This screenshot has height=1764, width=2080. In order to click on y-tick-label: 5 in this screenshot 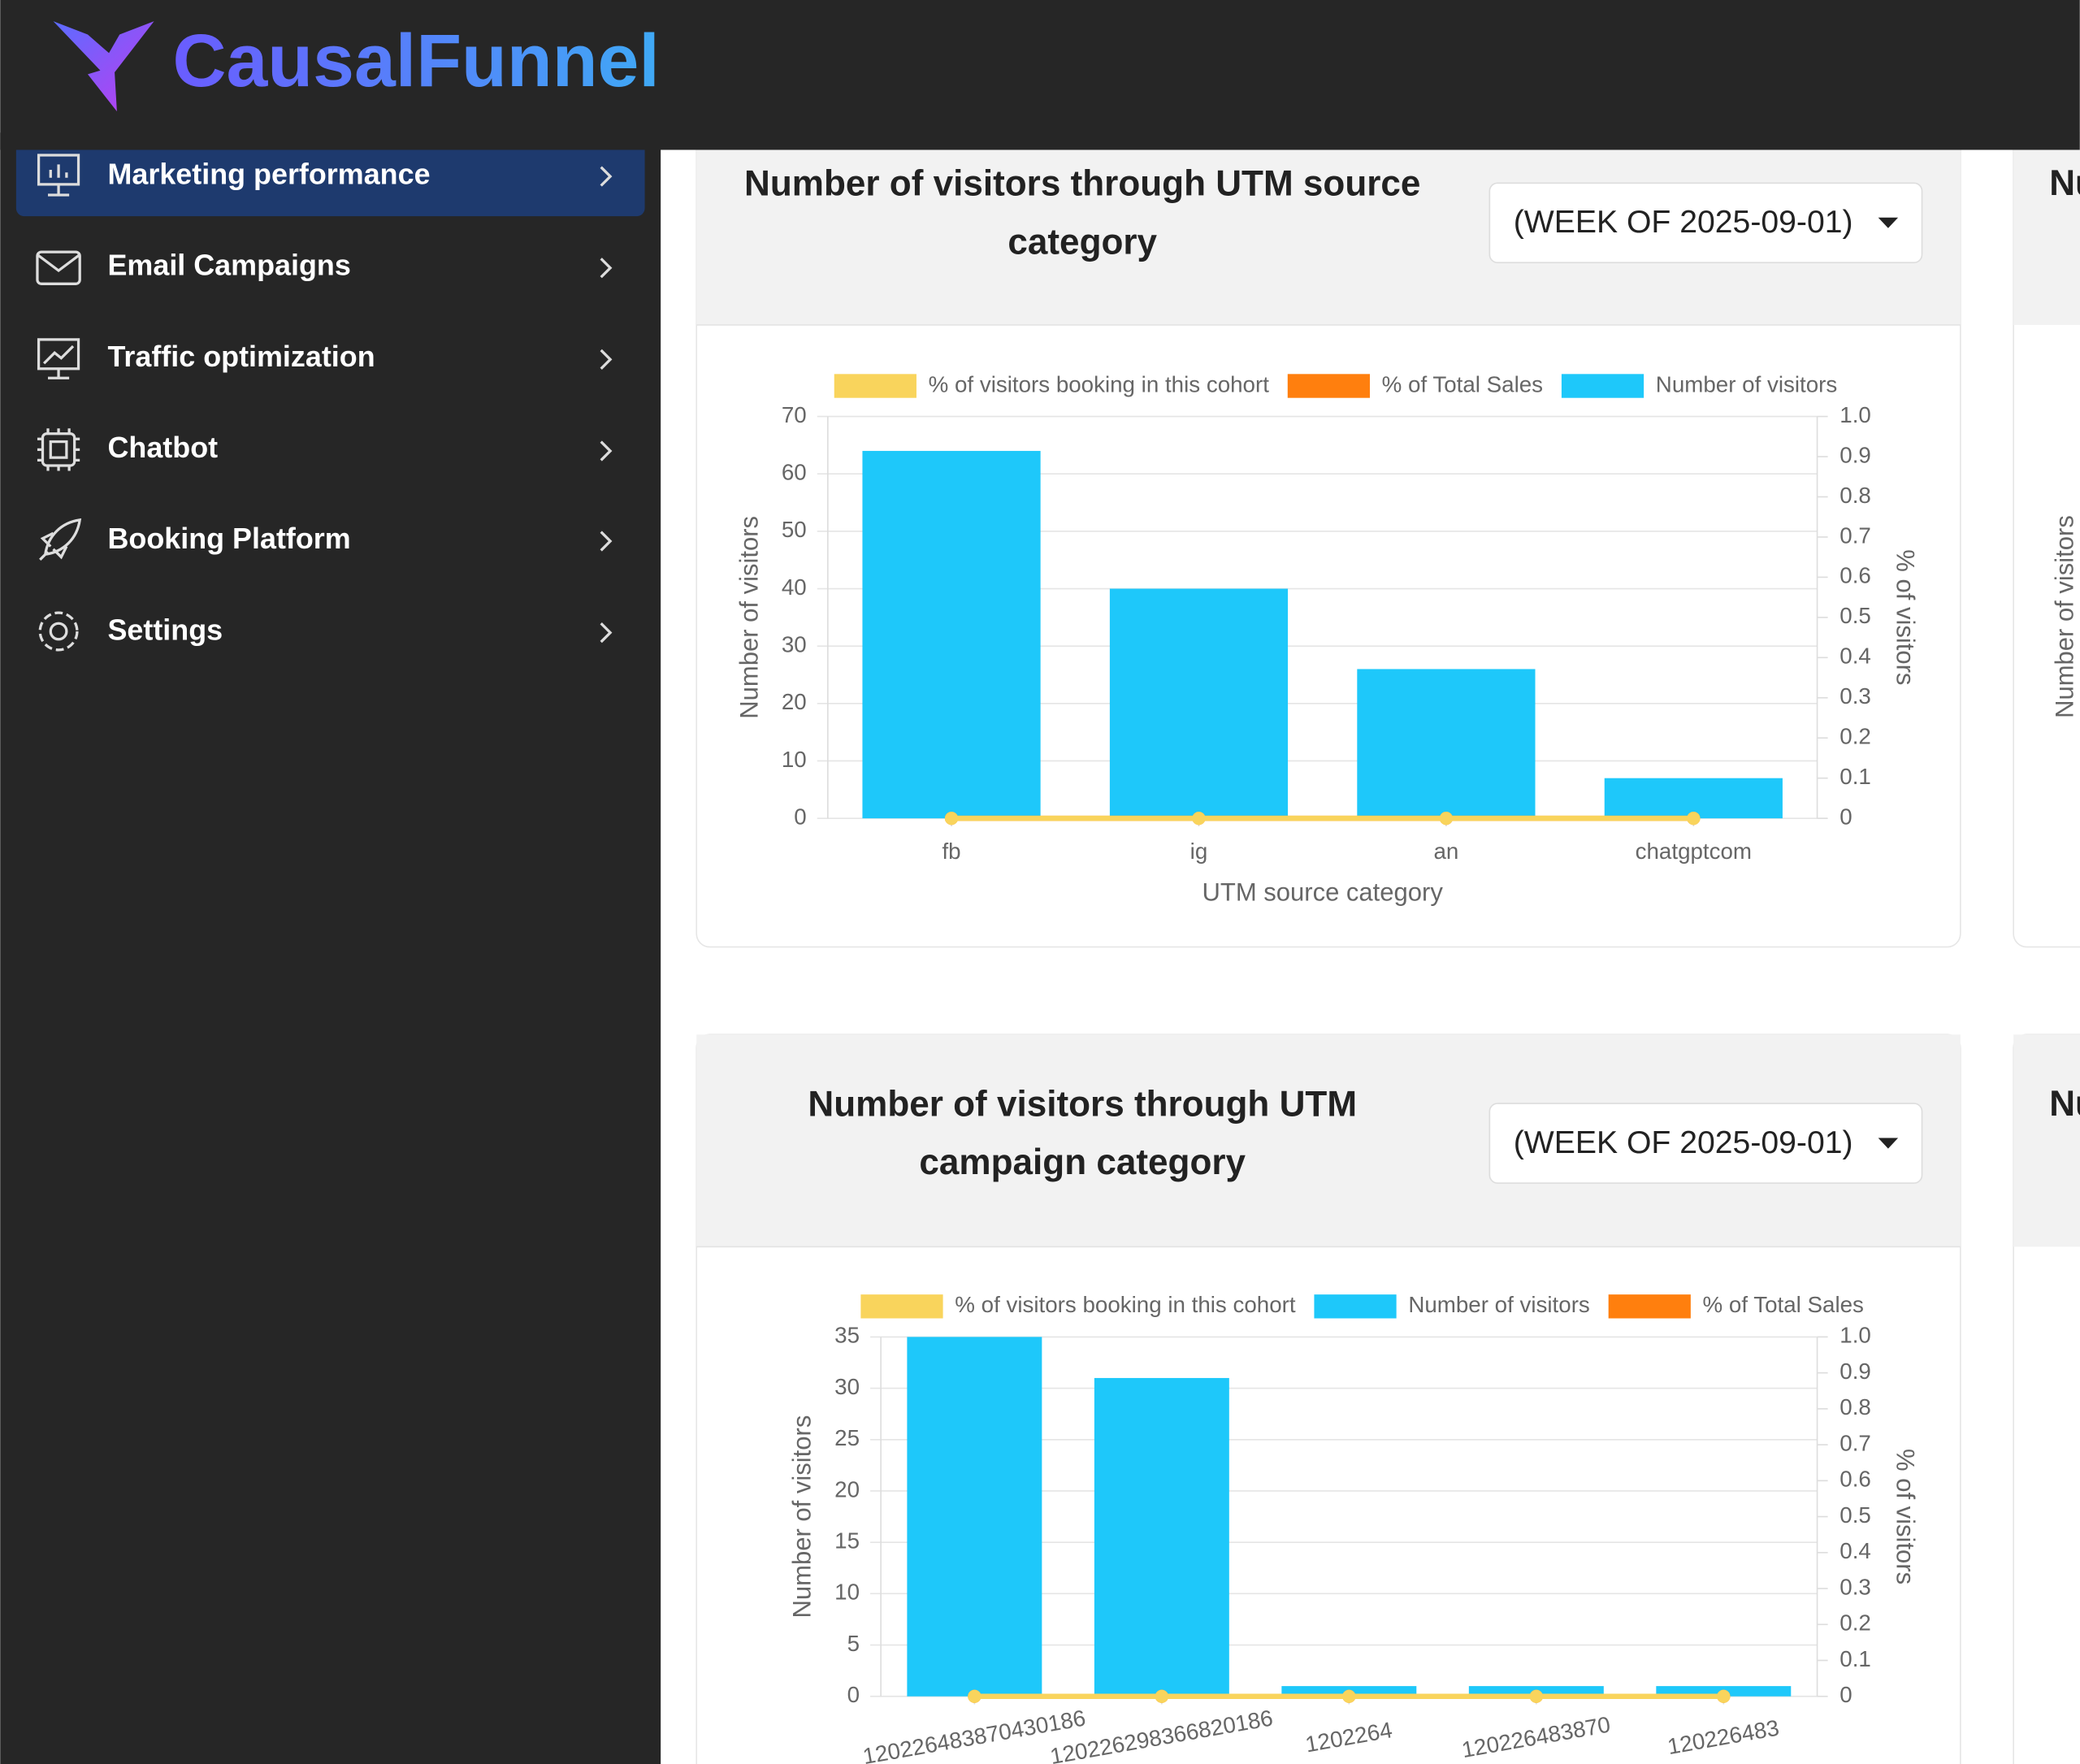, I will do `click(854, 1643)`.